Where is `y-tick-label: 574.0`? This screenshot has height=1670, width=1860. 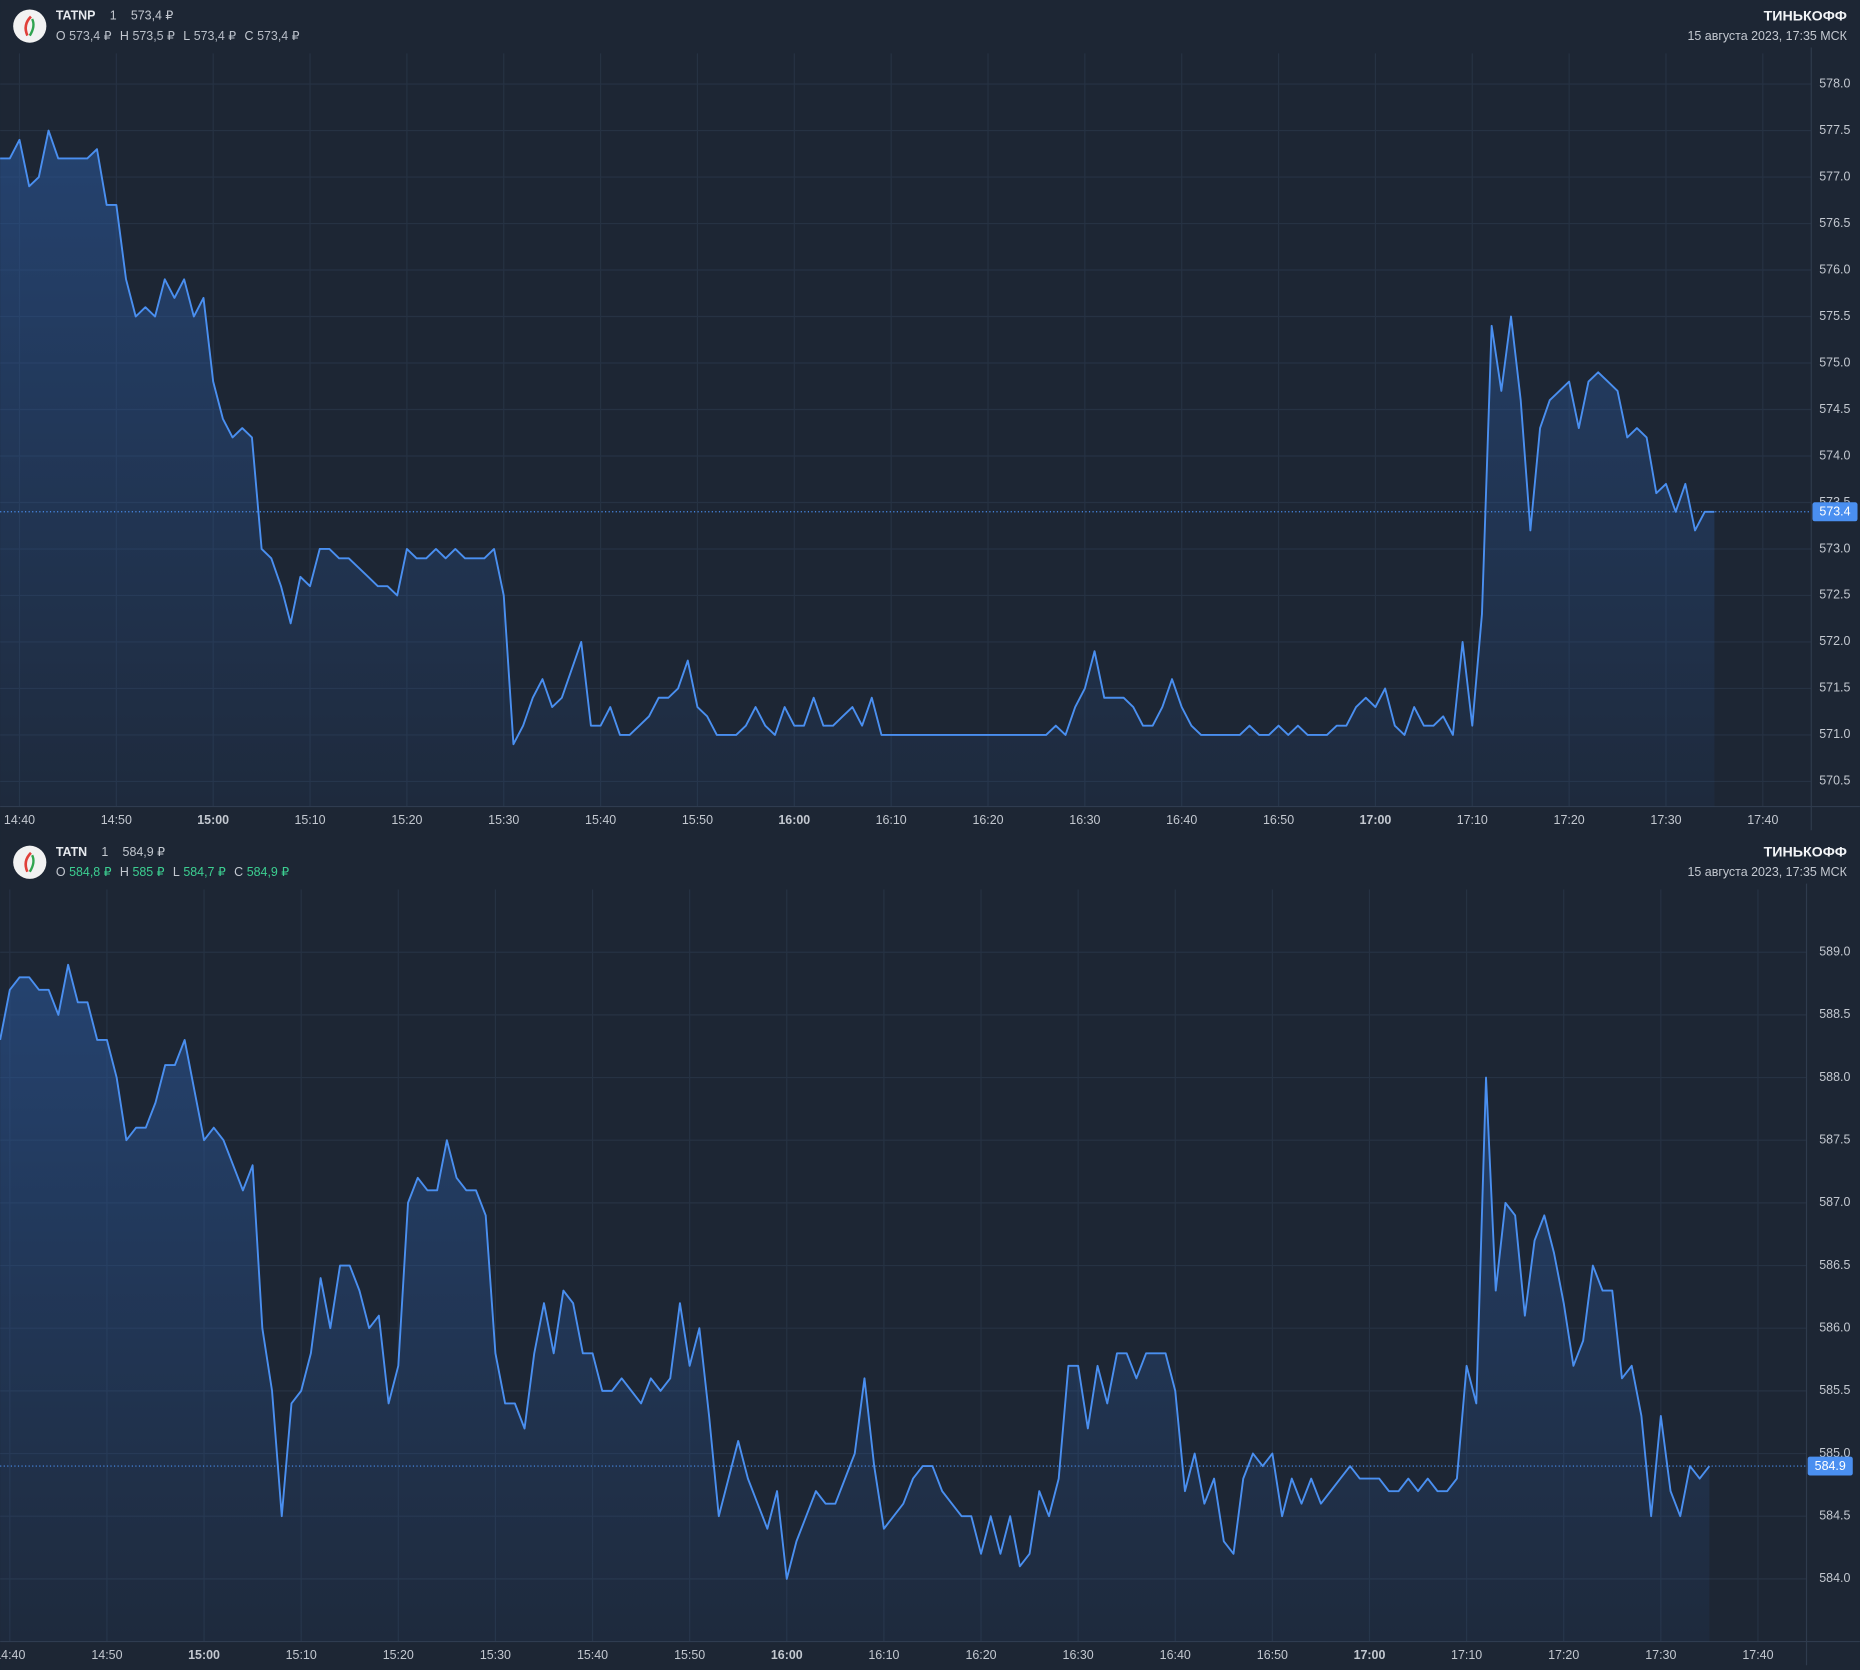
y-tick-label: 574.0 is located at coordinates (1834, 455).